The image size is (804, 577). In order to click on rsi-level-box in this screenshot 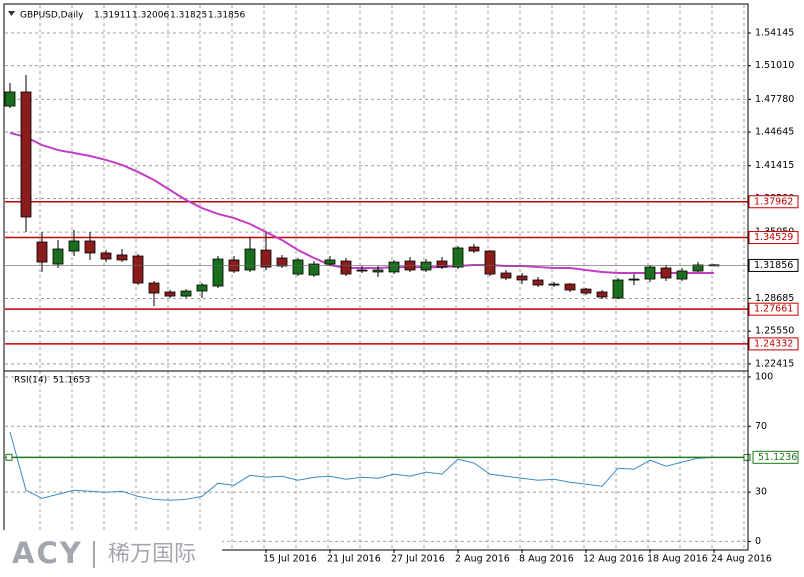, I will do `click(775, 457)`.